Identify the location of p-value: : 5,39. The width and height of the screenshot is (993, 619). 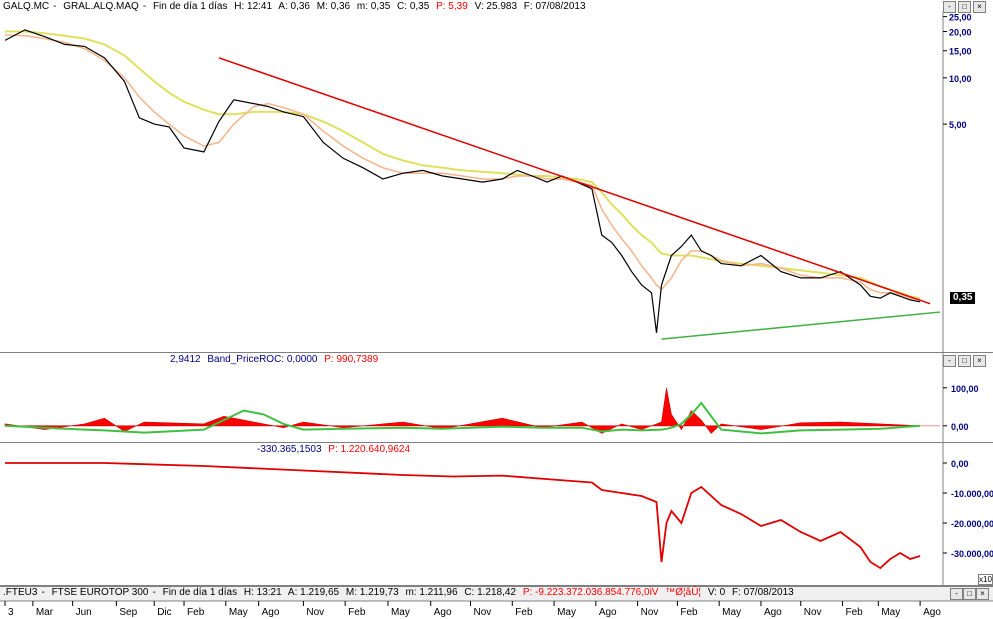
(455, 6).